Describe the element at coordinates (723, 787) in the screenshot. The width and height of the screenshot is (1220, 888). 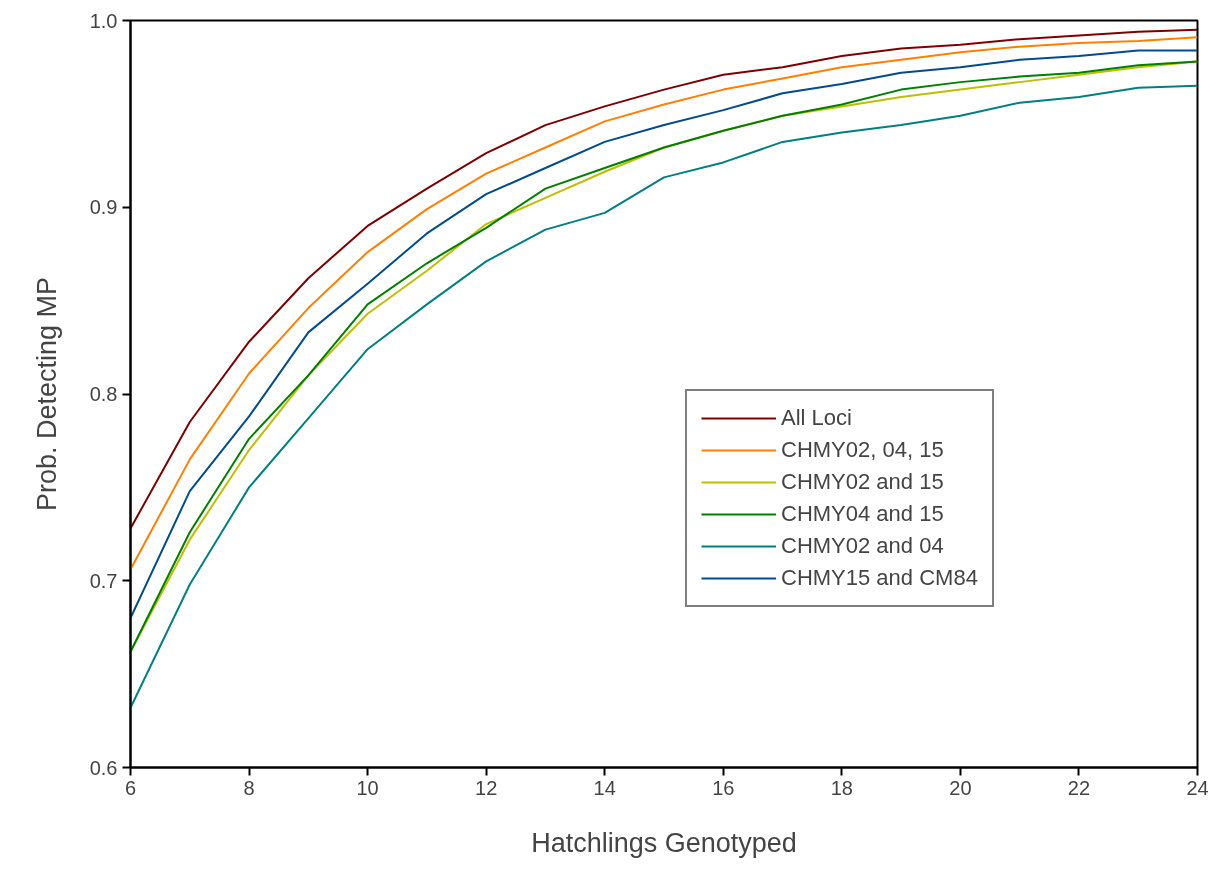
I see `x-tick-label: 16` at that location.